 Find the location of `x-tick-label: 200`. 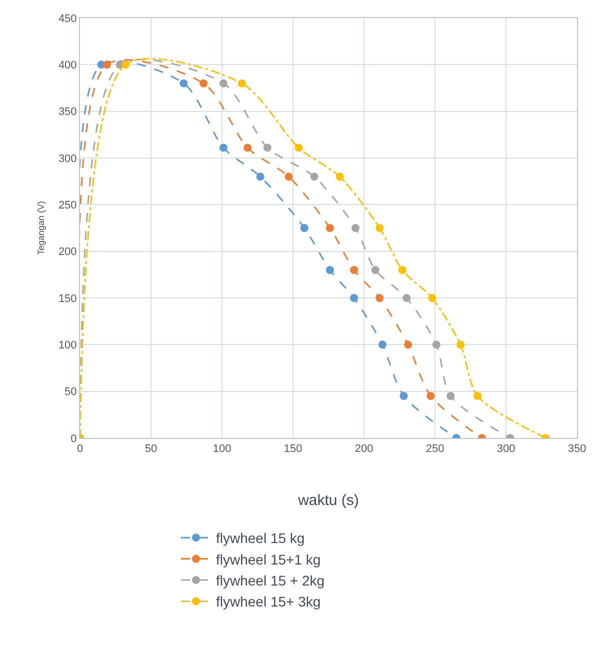

x-tick-label: 200 is located at coordinates (364, 449).